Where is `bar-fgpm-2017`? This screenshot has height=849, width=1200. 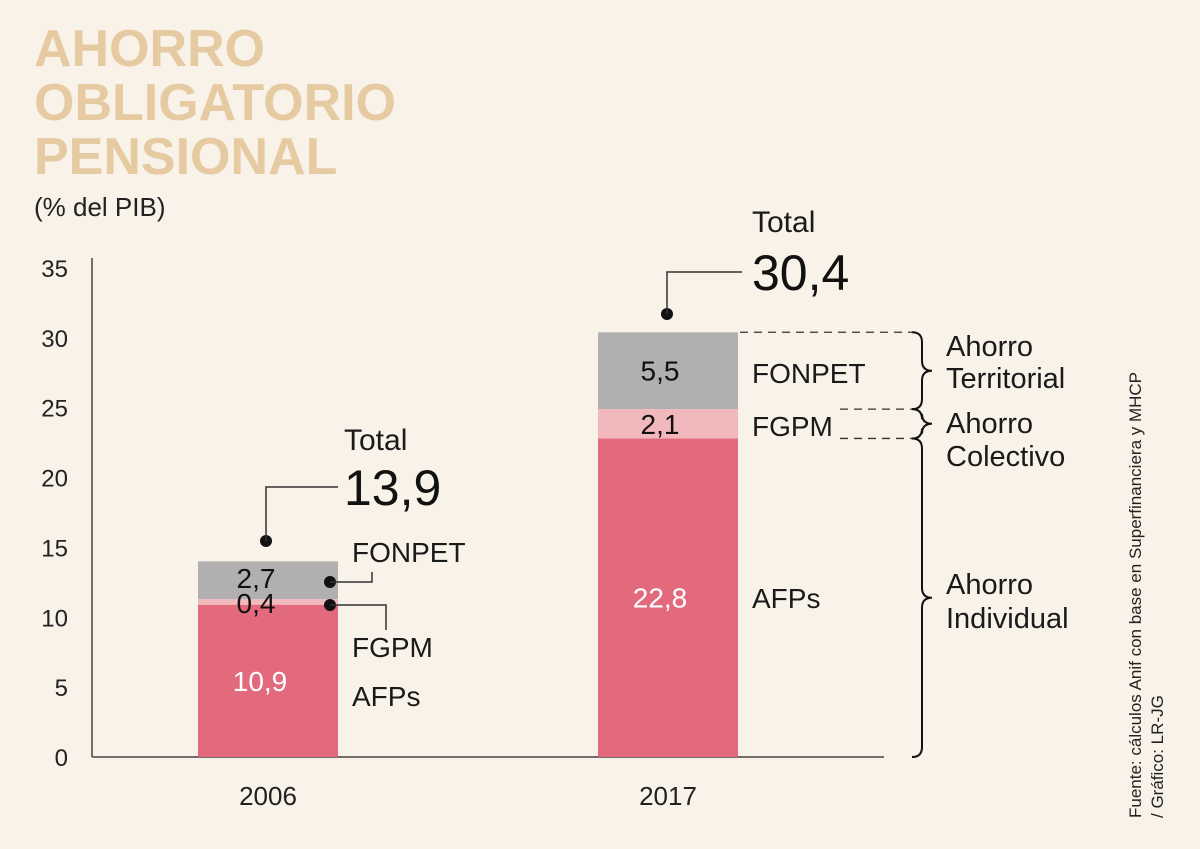
bar-fgpm-2017 is located at coordinates (668, 424).